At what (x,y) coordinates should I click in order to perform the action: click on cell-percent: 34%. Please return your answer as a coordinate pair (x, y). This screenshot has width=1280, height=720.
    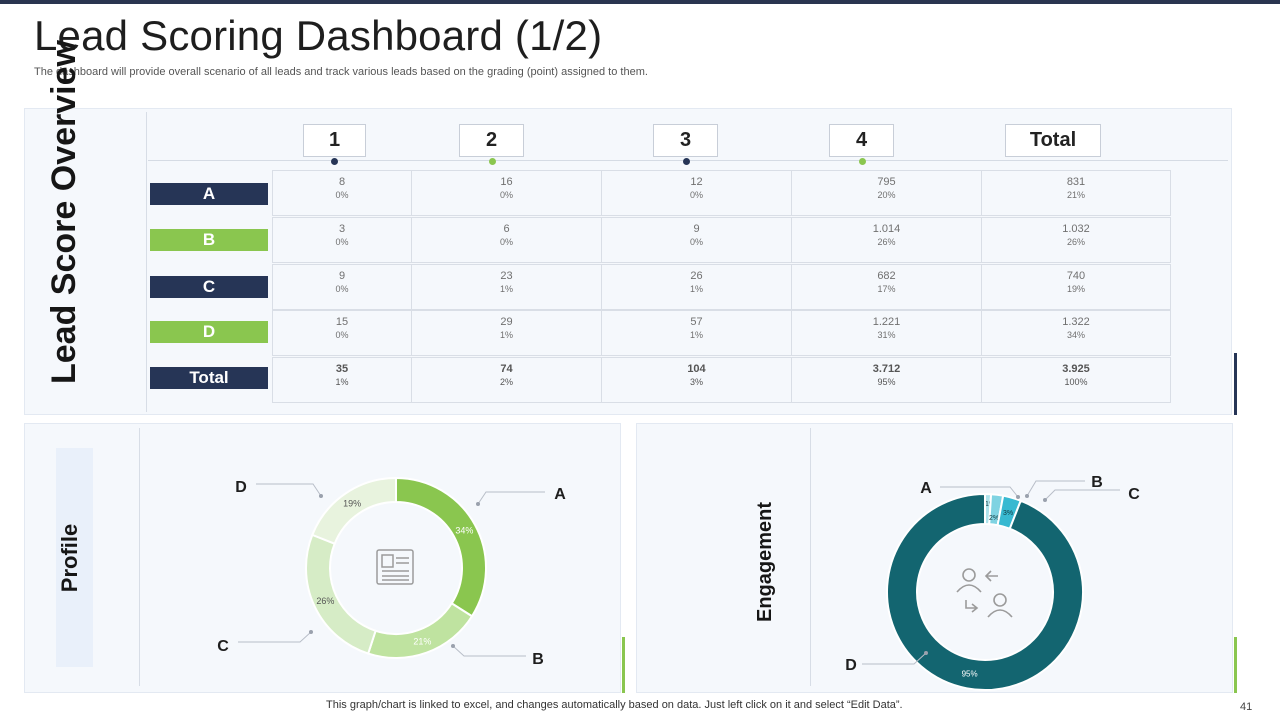
    Looking at the image, I should click on (1075, 335).